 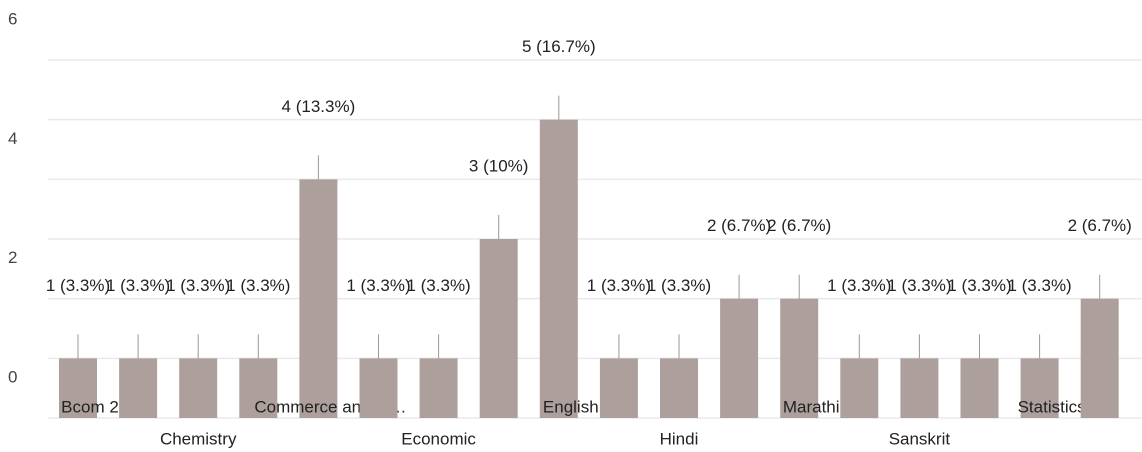 I want to click on value-label: 5 (16.7%), so click(x=559, y=46).